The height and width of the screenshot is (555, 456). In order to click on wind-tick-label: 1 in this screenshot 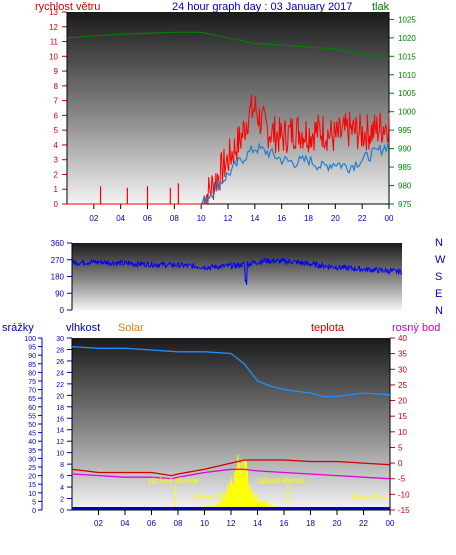, I will do `click(56, 189)`.